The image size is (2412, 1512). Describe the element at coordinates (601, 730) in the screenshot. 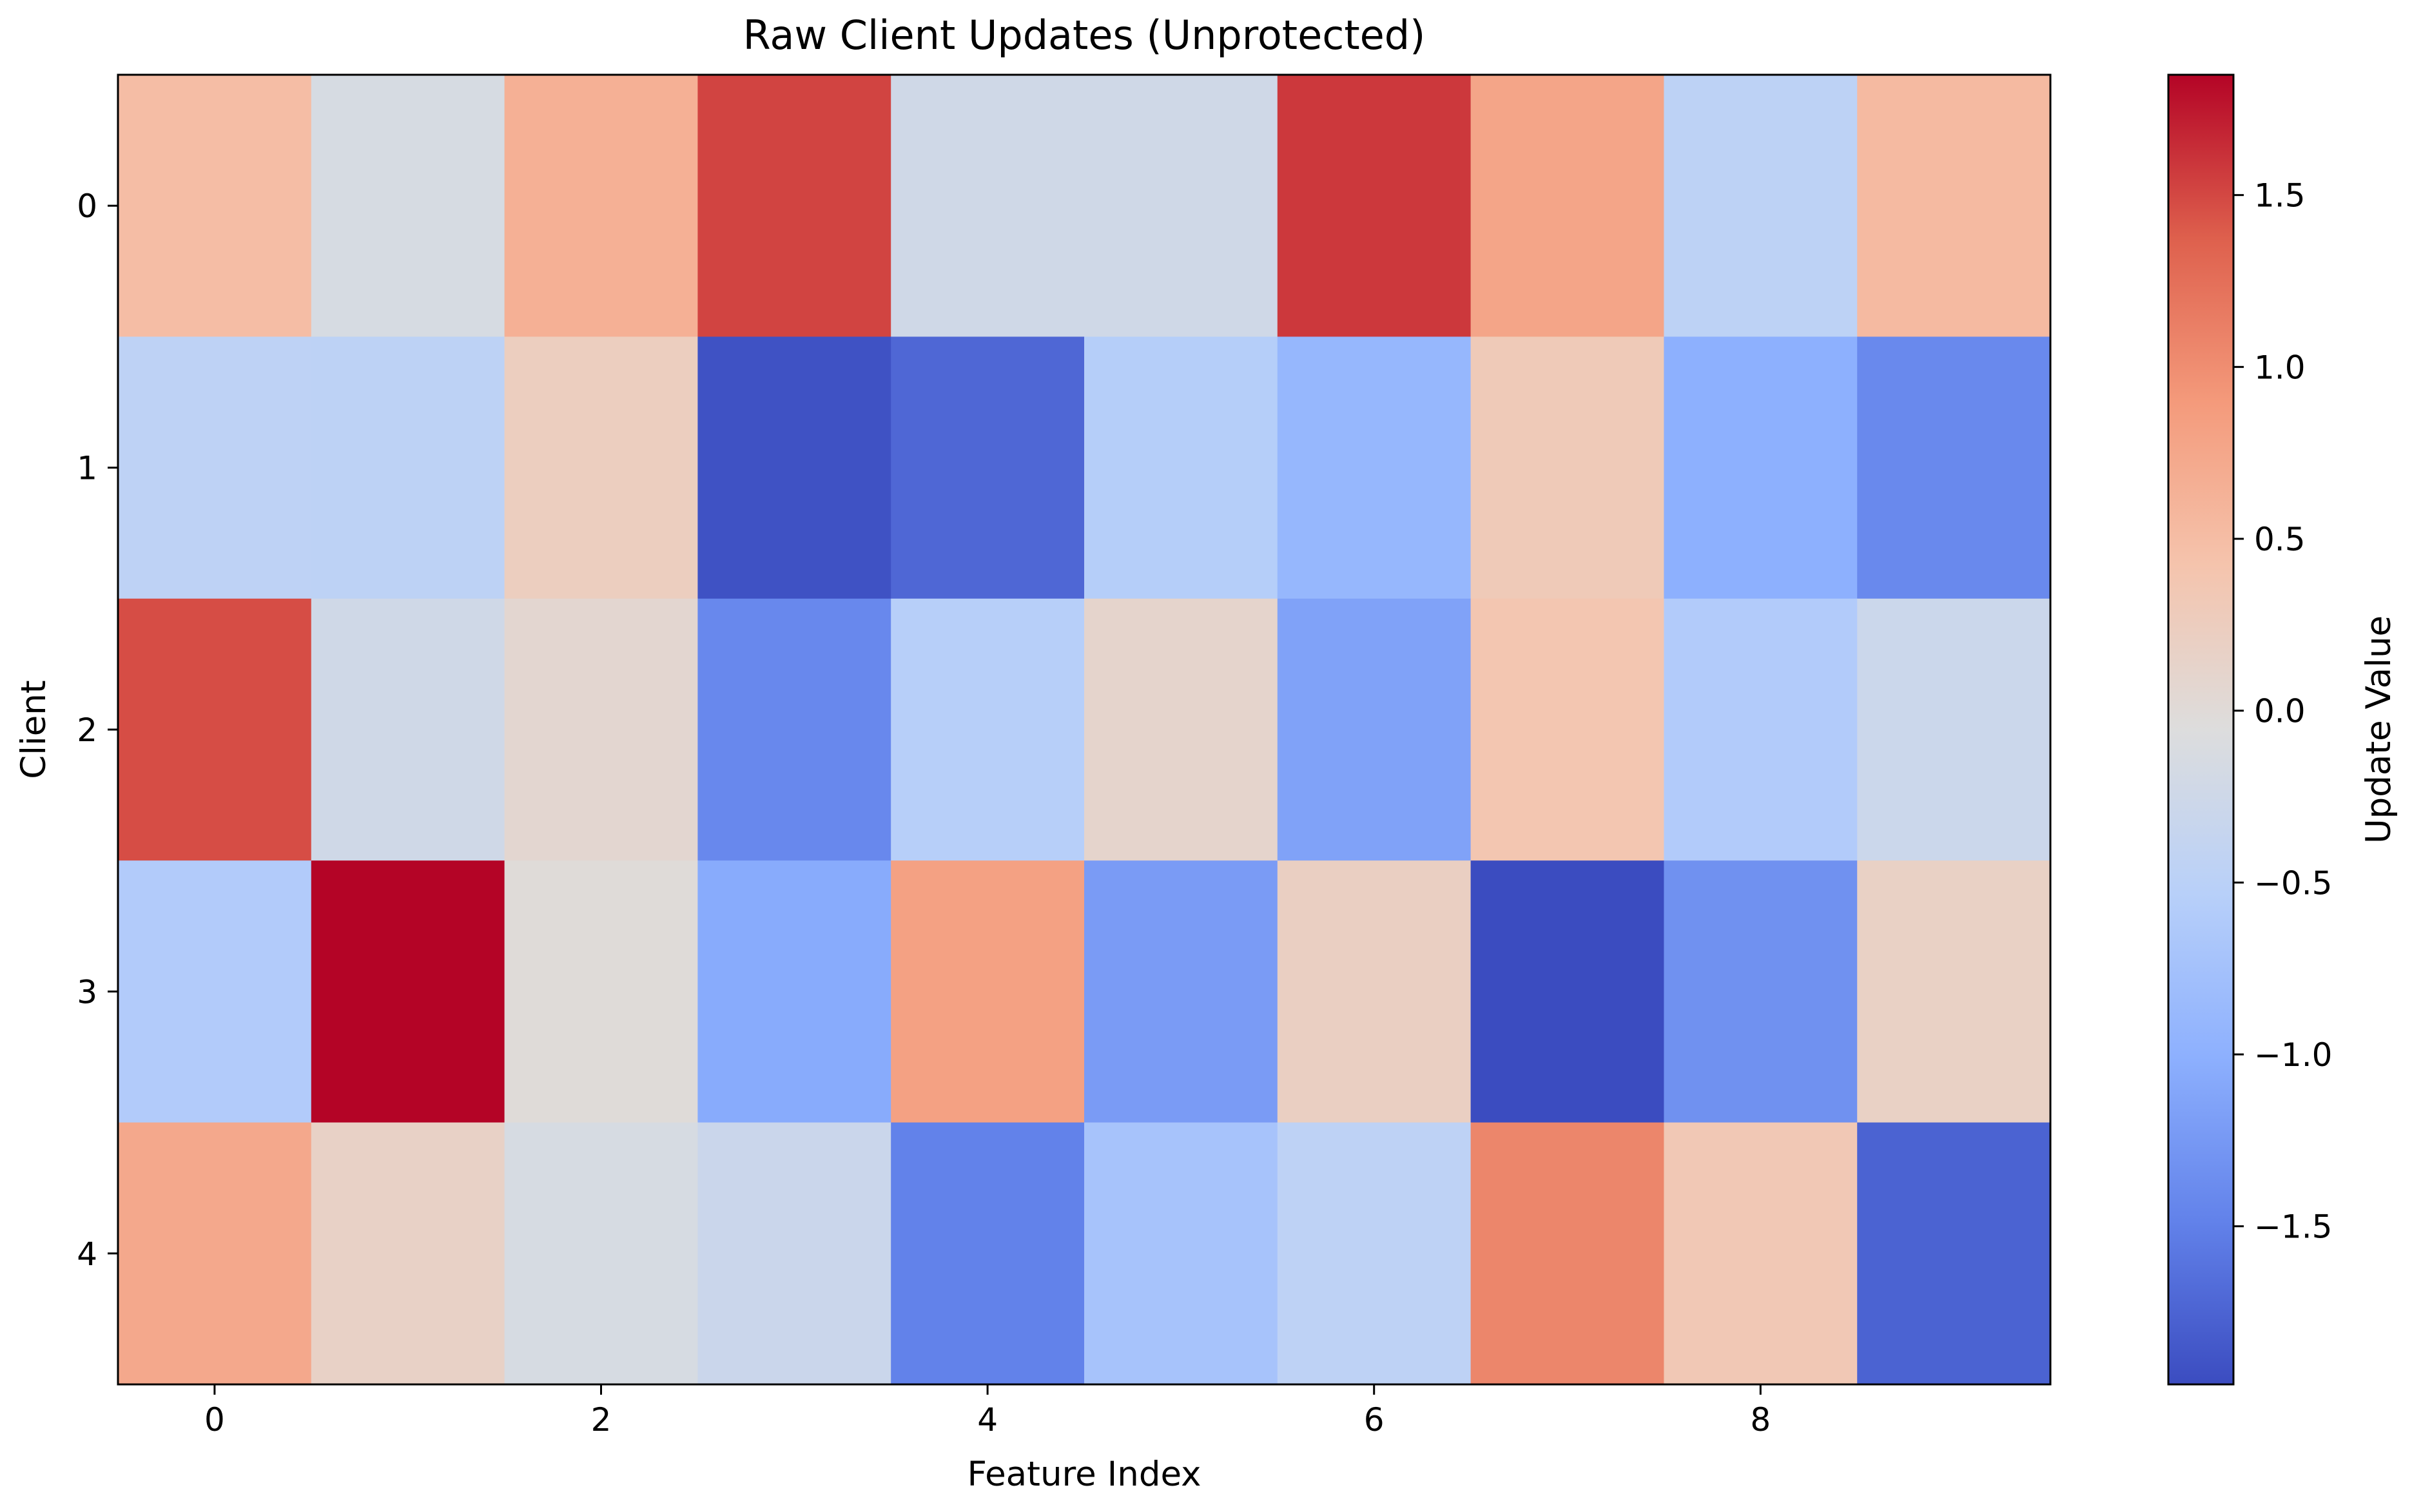

I see `heatmap-cell-r2-c2` at that location.